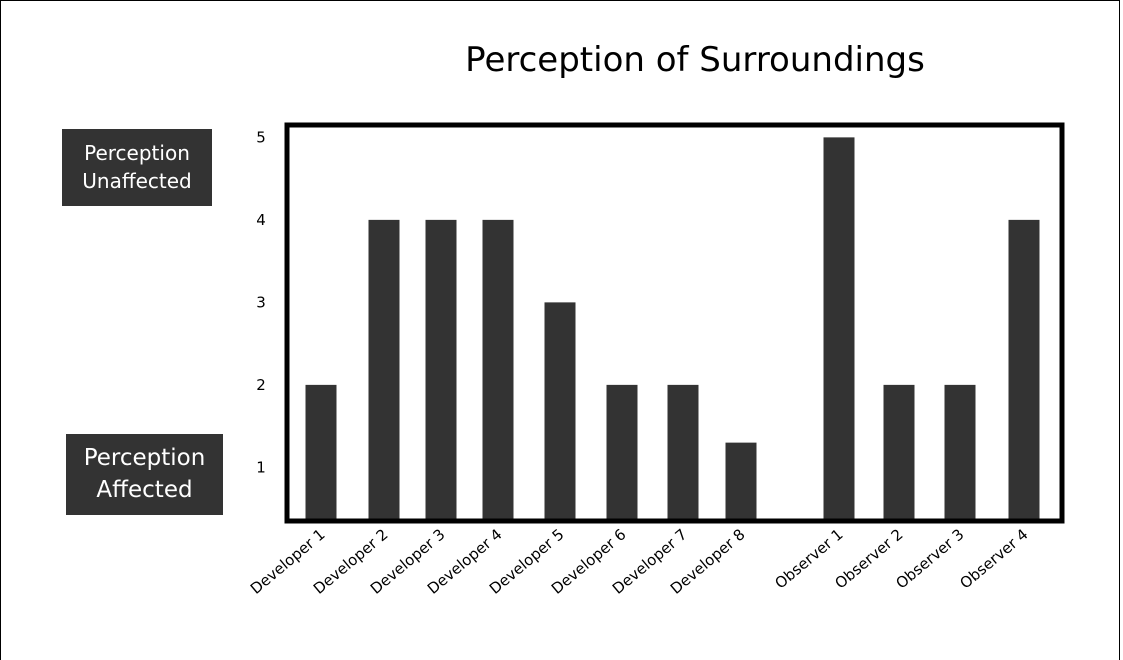 The height and width of the screenshot is (660, 1123). What do you see at coordinates (261, 467) in the screenshot?
I see `y-tick-label: 1` at bounding box center [261, 467].